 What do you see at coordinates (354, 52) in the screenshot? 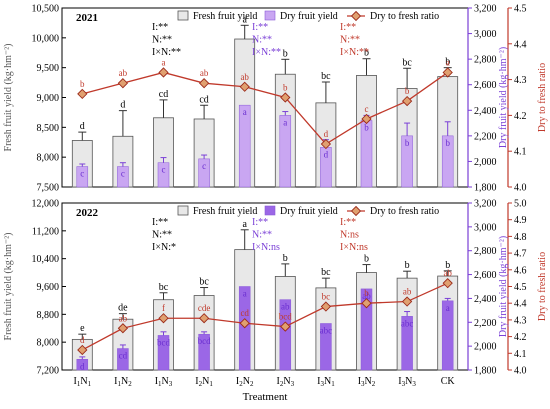
I see `stats-ratio: I×N:**` at bounding box center [354, 52].